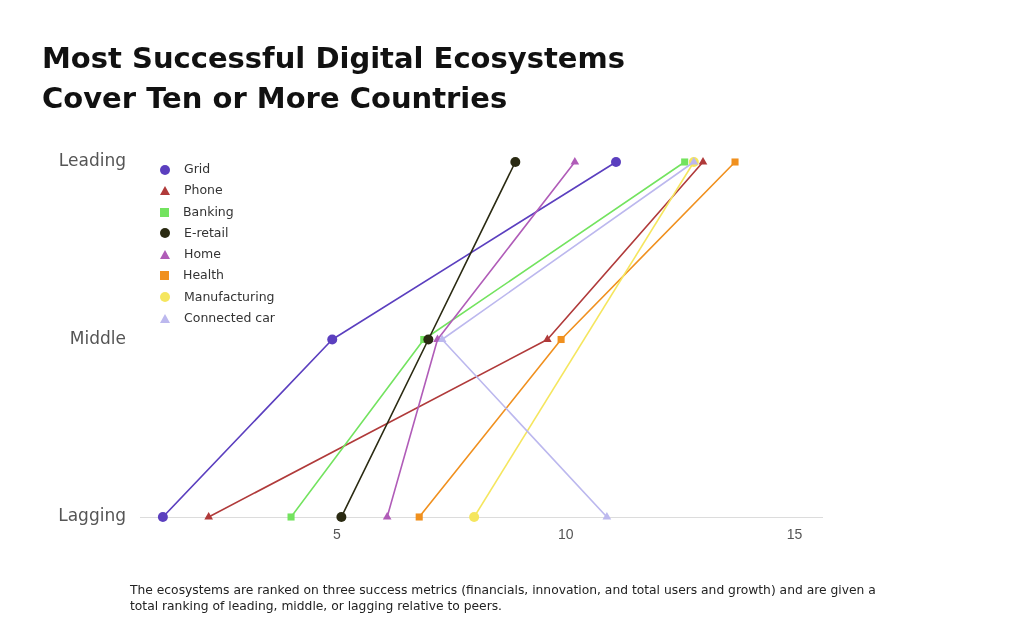 The height and width of the screenshot is (627, 1024). I want to click on y-tick-label: Middle, so click(97, 337).